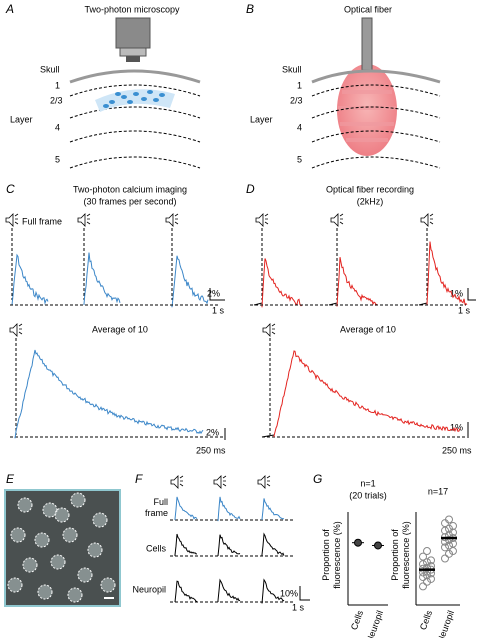 The height and width of the screenshot is (638, 480). I want to click on panel-subtitle: (2kHz), so click(370, 201).